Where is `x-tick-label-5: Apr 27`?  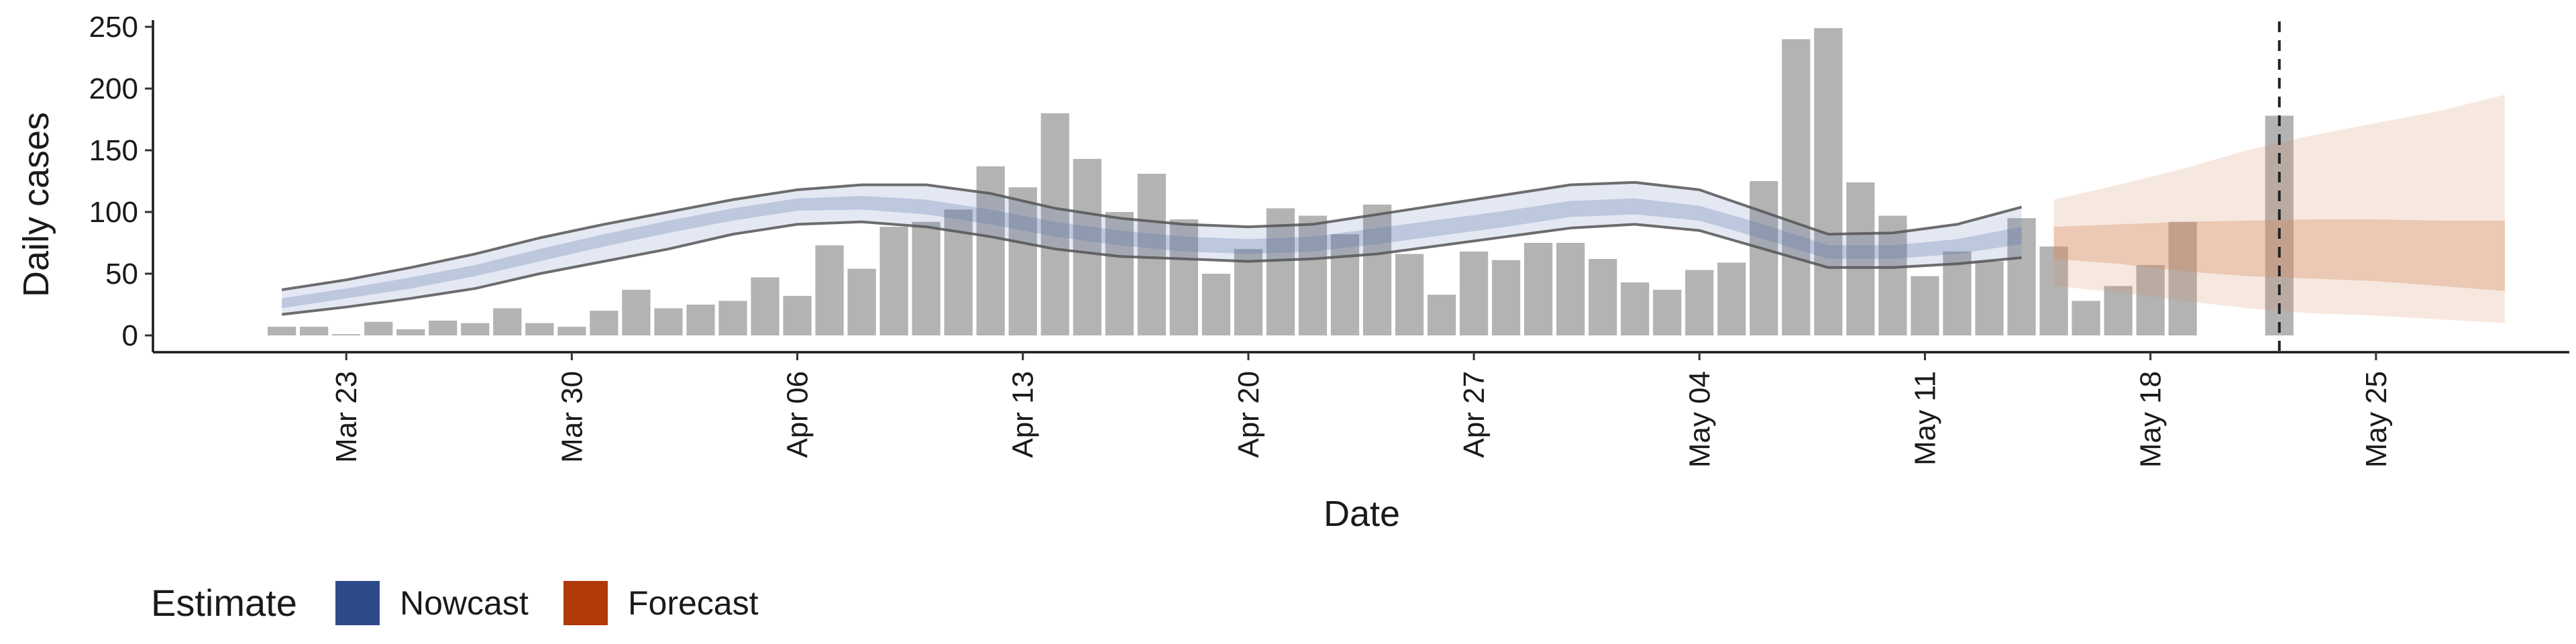 x-tick-label-5: Apr 27 is located at coordinates (1474, 414).